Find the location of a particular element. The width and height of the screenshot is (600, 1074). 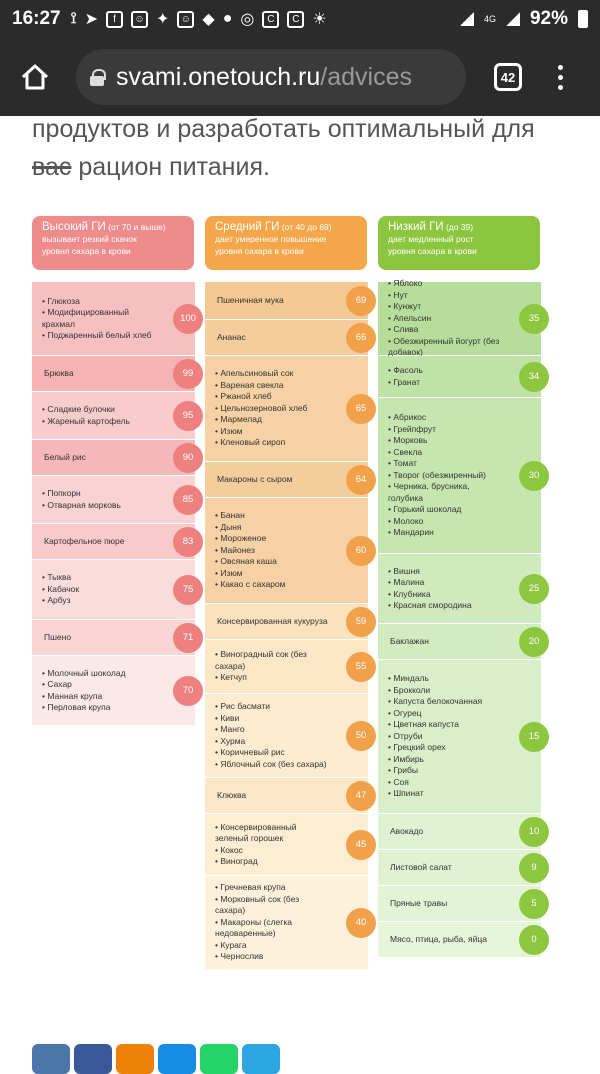

facebook-icon is located at coordinates (93, 1059).